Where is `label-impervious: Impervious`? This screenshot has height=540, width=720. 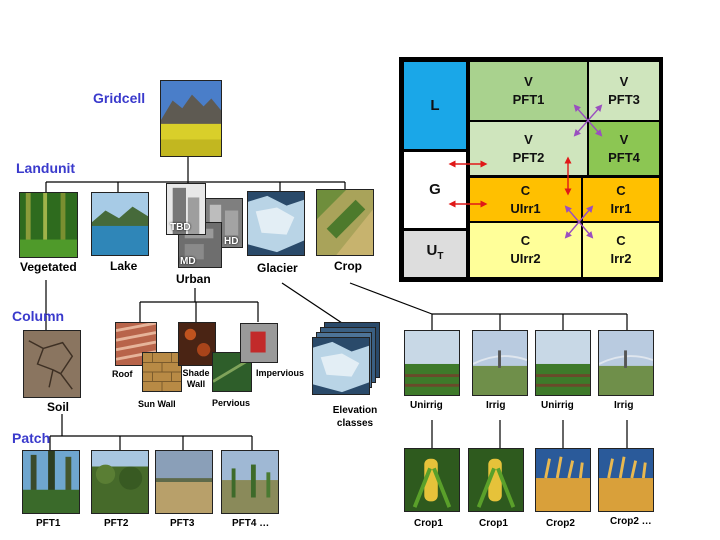 label-impervious: Impervious is located at coordinates (280, 373).